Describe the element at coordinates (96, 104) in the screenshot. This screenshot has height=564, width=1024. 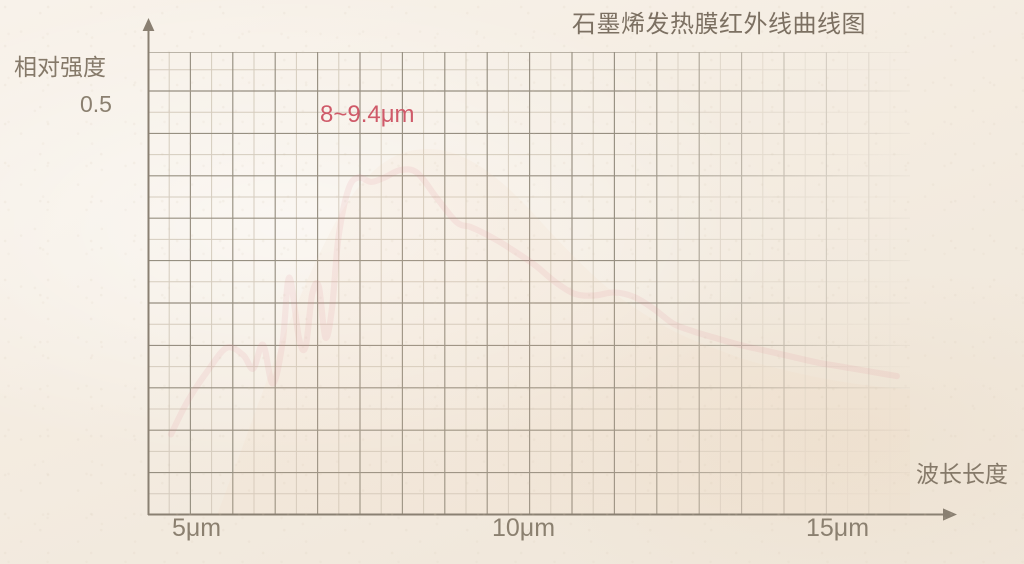
I see `y-axis-tick-0-5: 0.5` at that location.